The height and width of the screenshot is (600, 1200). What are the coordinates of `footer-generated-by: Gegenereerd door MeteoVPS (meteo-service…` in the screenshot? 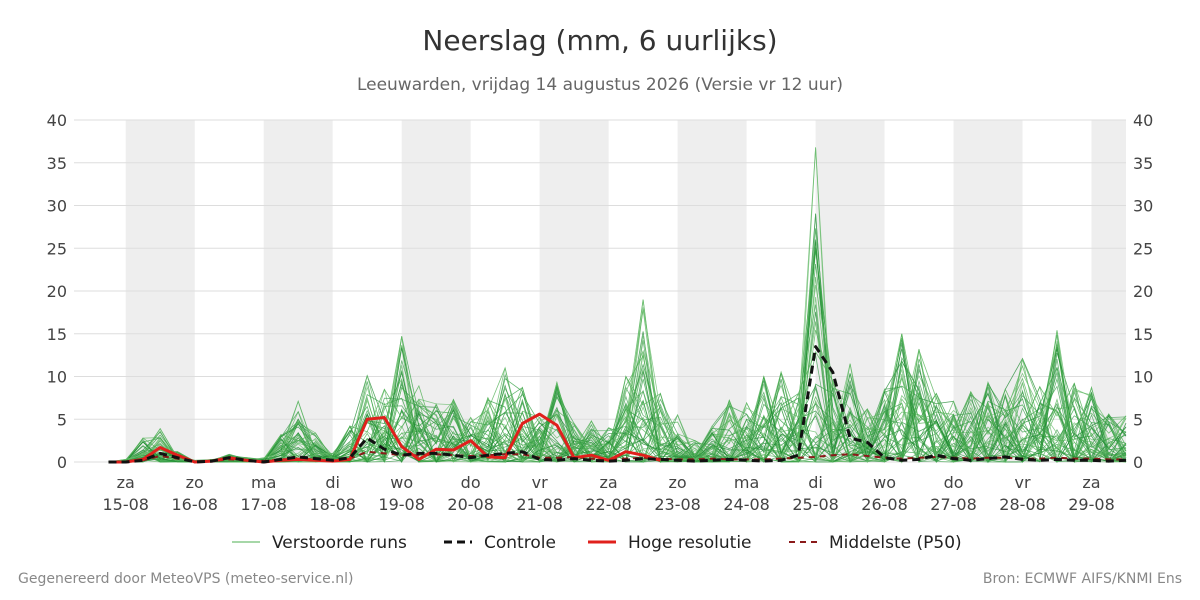 It's located at (186, 579).